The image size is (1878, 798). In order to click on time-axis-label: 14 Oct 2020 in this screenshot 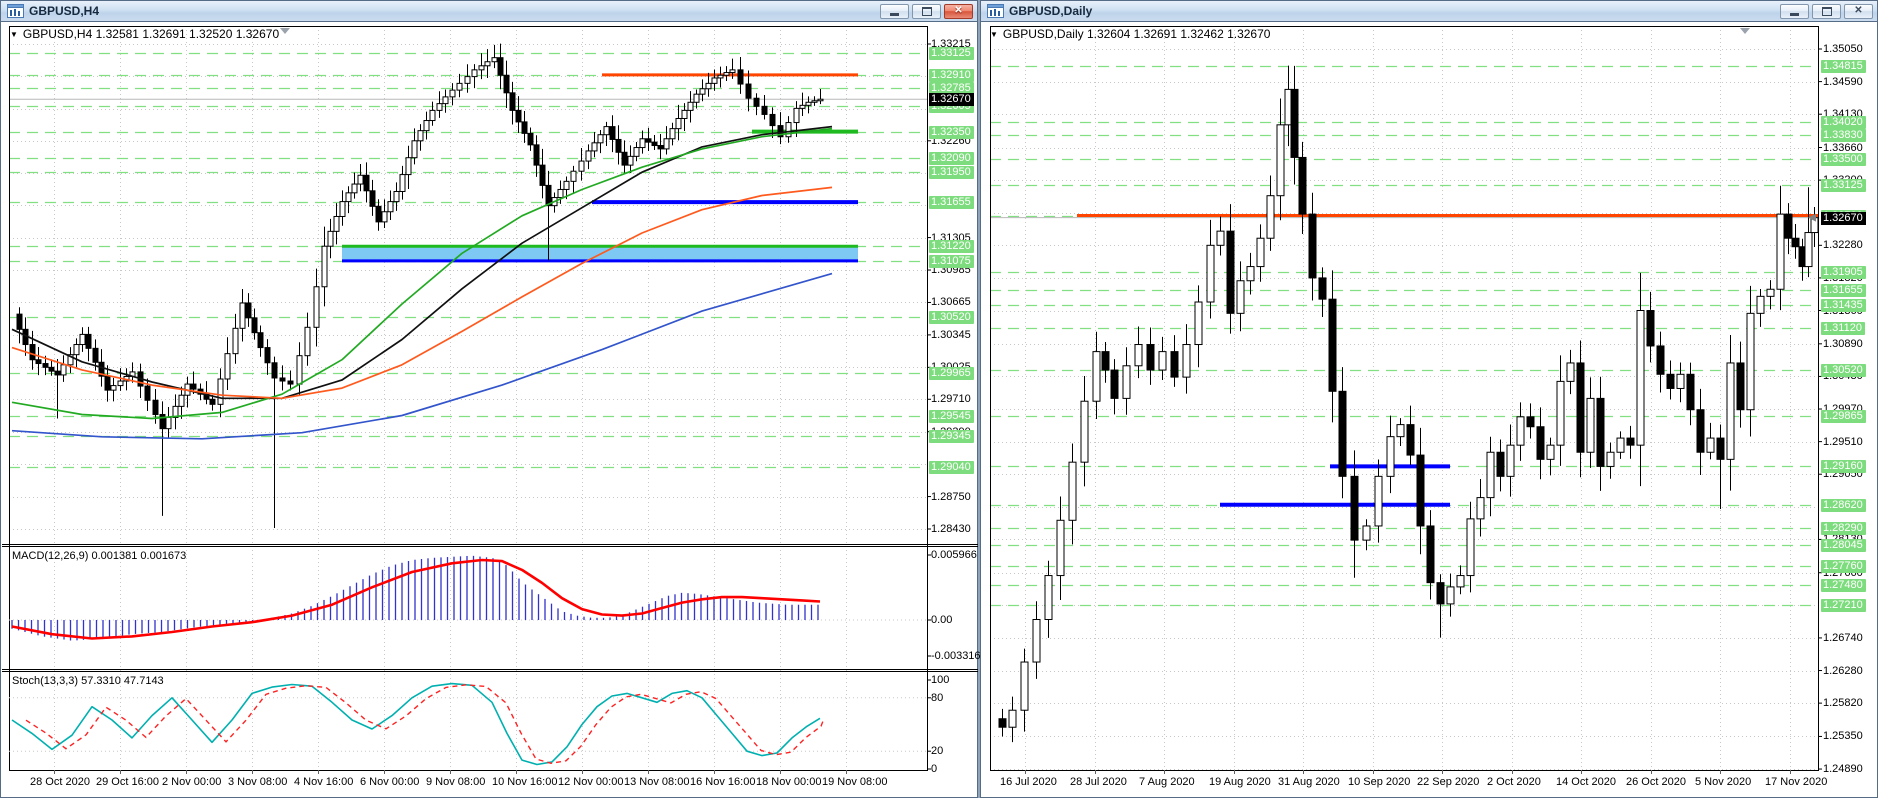, I will do `click(1586, 782)`.